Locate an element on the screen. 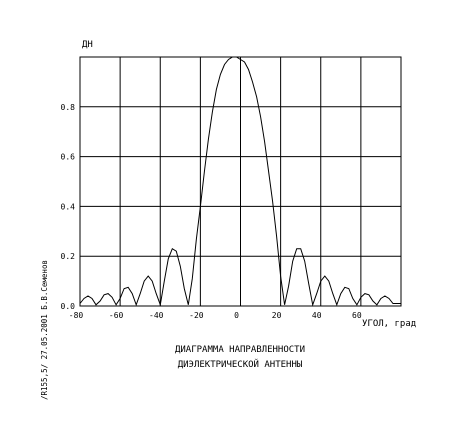 This screenshot has height=438, width=461. side-note: /R155,5/ 27.05.2001 Б.В.Семенов is located at coordinates (44, 330).